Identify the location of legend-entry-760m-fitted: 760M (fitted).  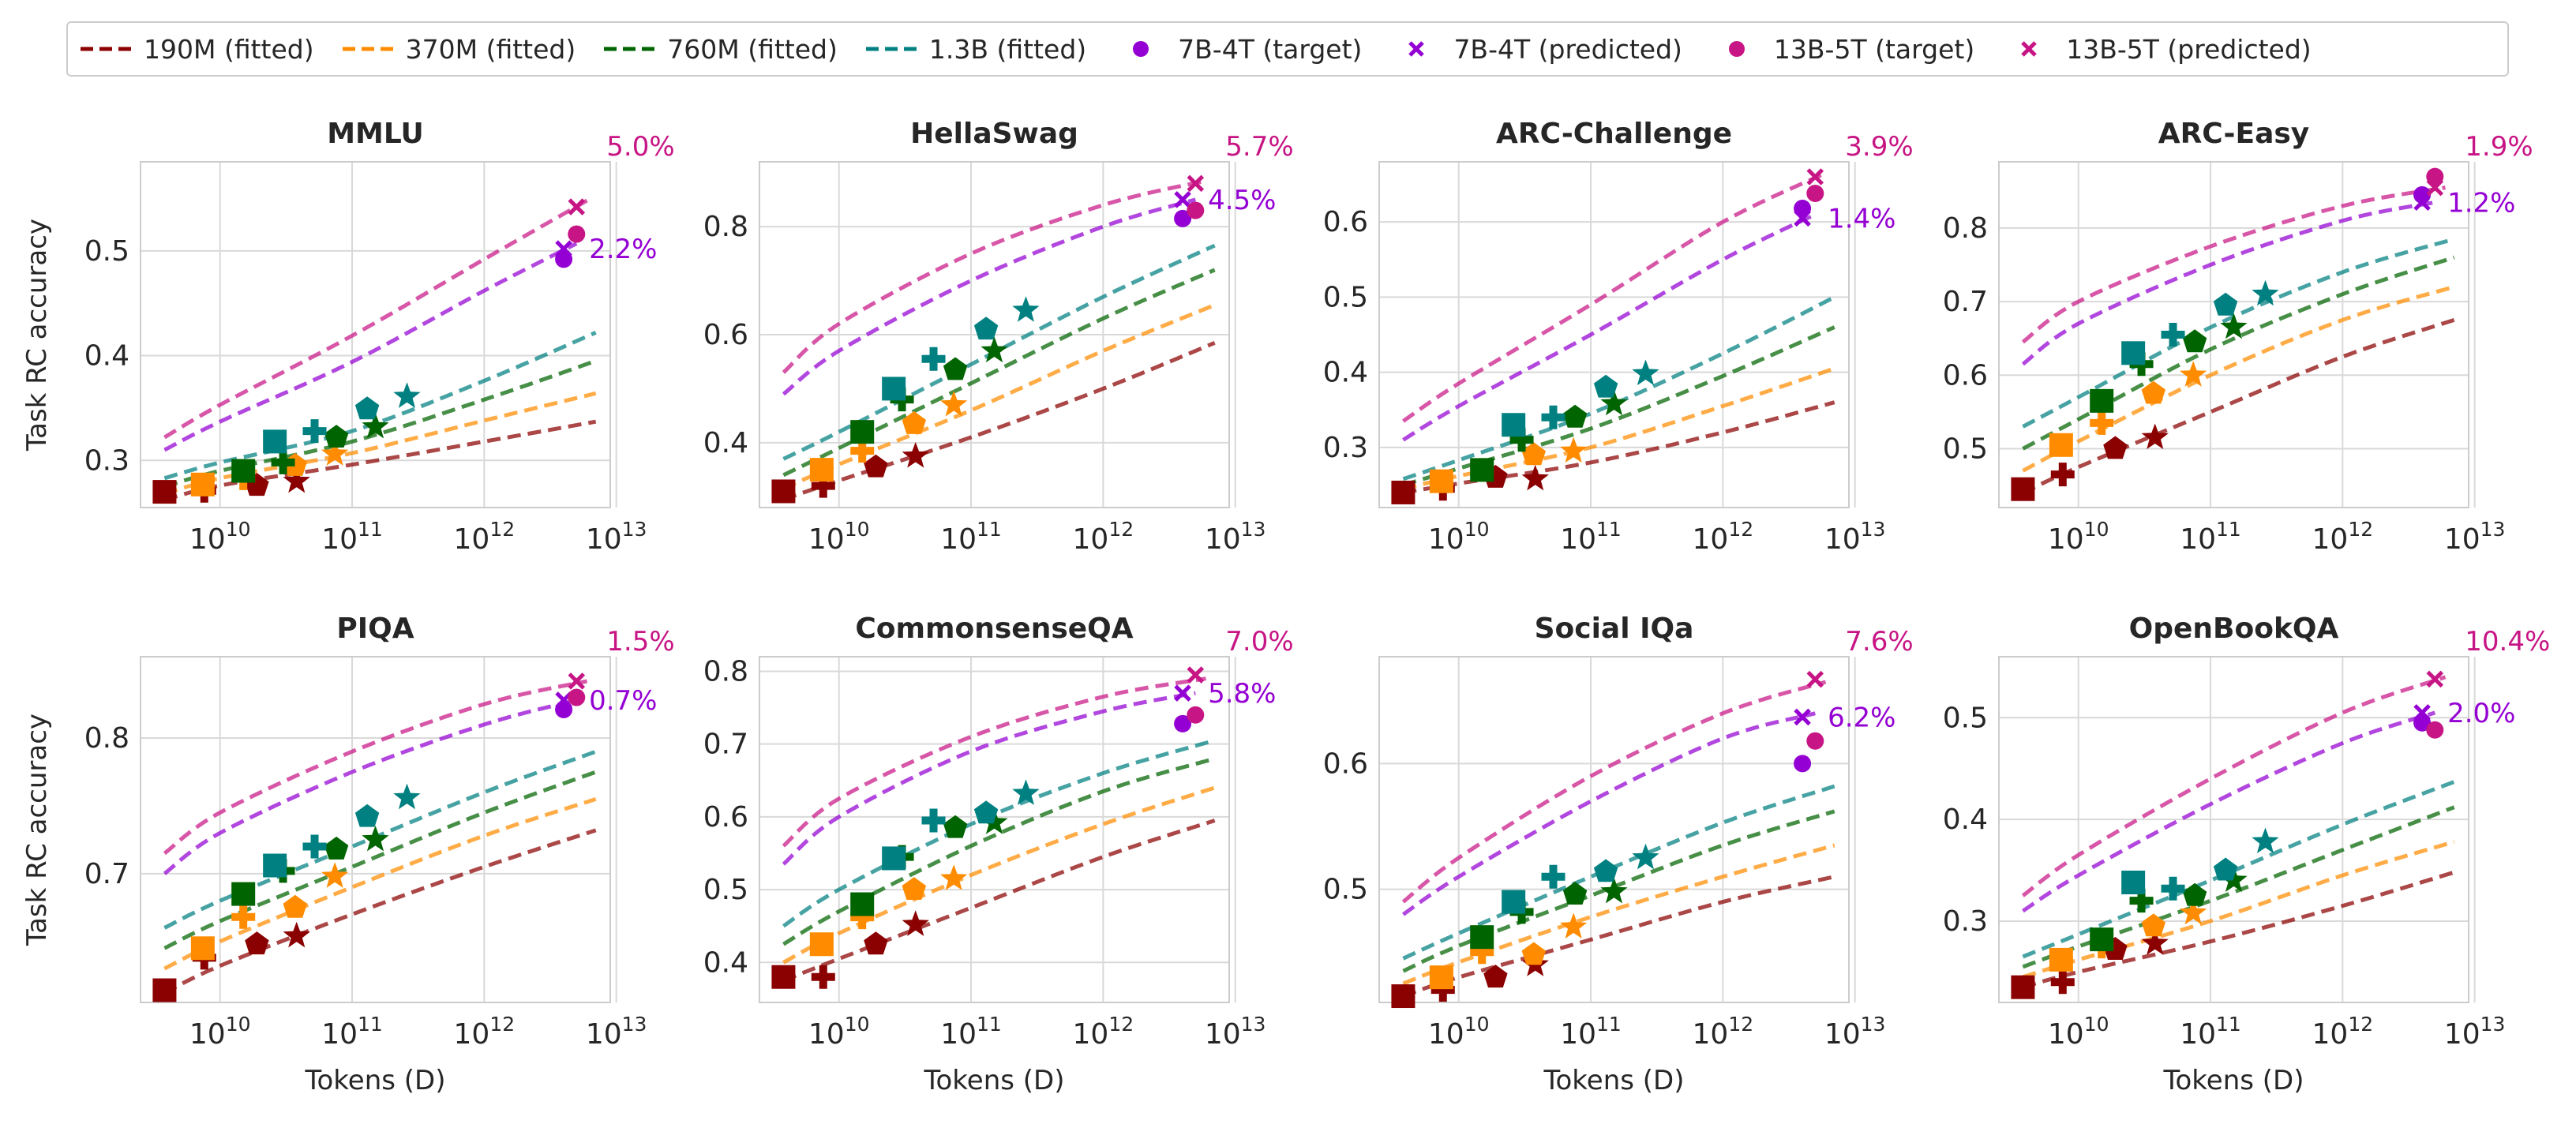
(720, 49).